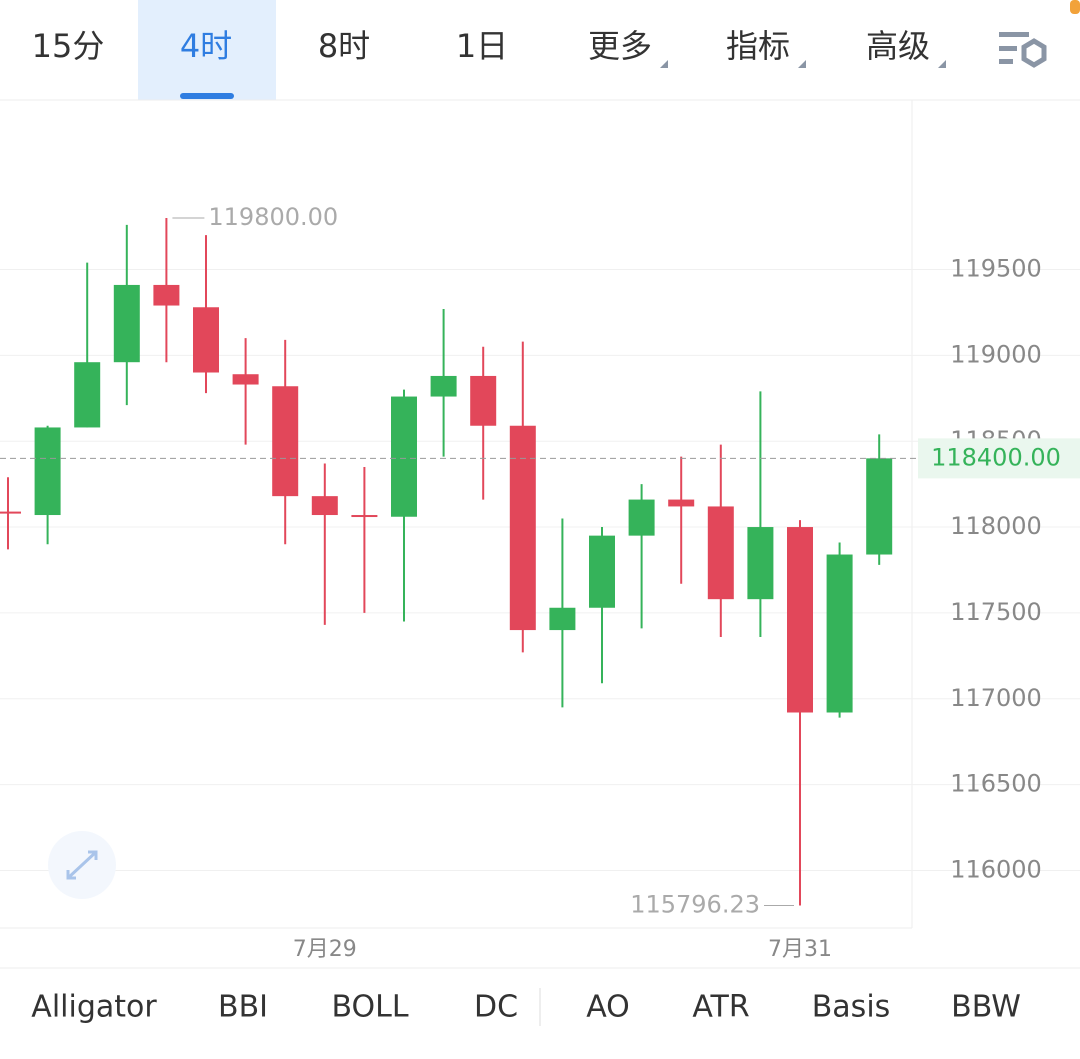  What do you see at coordinates (851, 1007) in the screenshot?
I see `indicator-tab: Basis` at bounding box center [851, 1007].